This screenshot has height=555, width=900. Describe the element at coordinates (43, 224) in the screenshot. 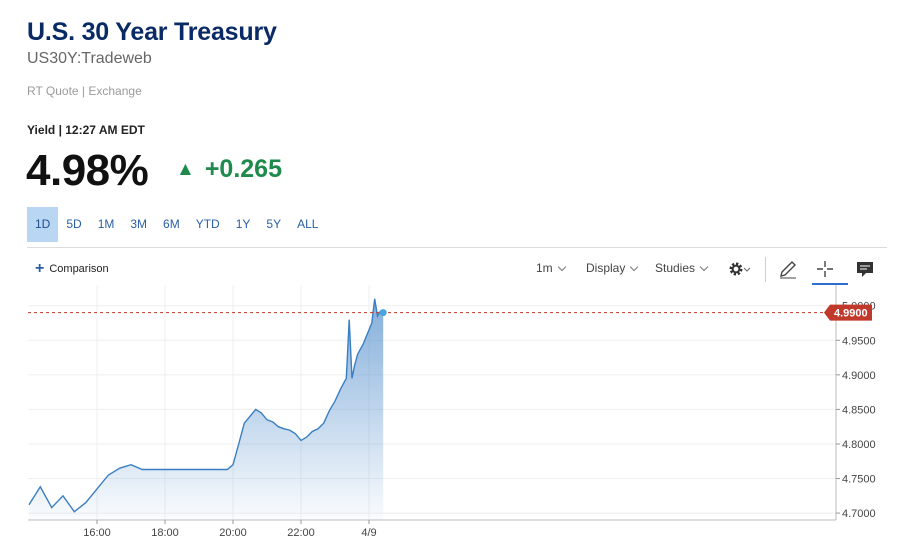

I see `range-tab-1d: 1D` at that location.